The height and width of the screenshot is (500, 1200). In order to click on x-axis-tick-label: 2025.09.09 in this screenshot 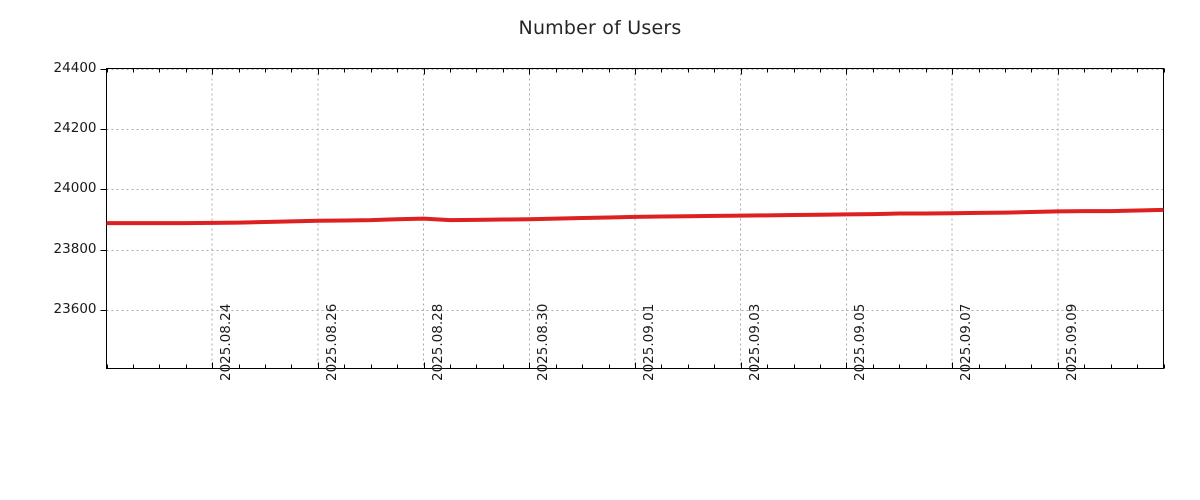, I will do `click(1071, 342)`.